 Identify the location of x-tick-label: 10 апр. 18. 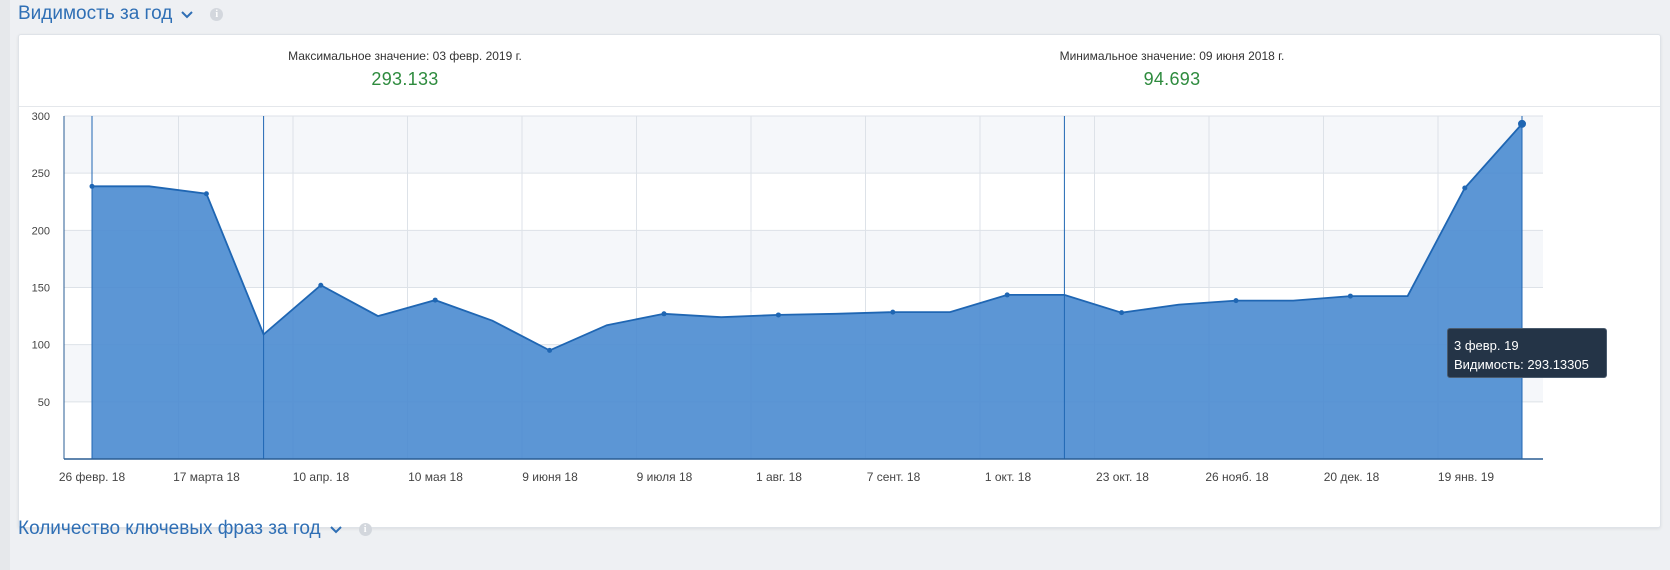
(321, 477).